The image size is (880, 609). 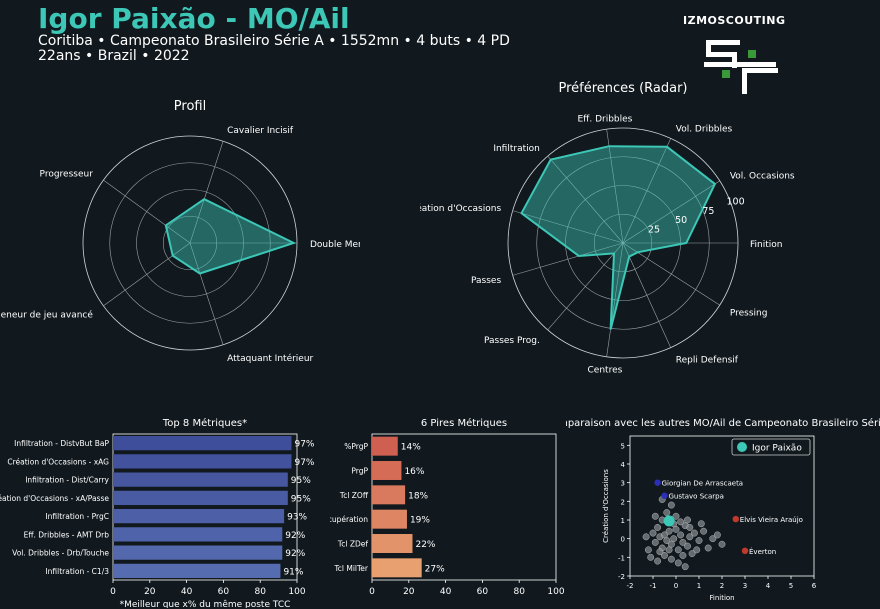 I want to click on radar-tick-label: 100, so click(x=736, y=201).